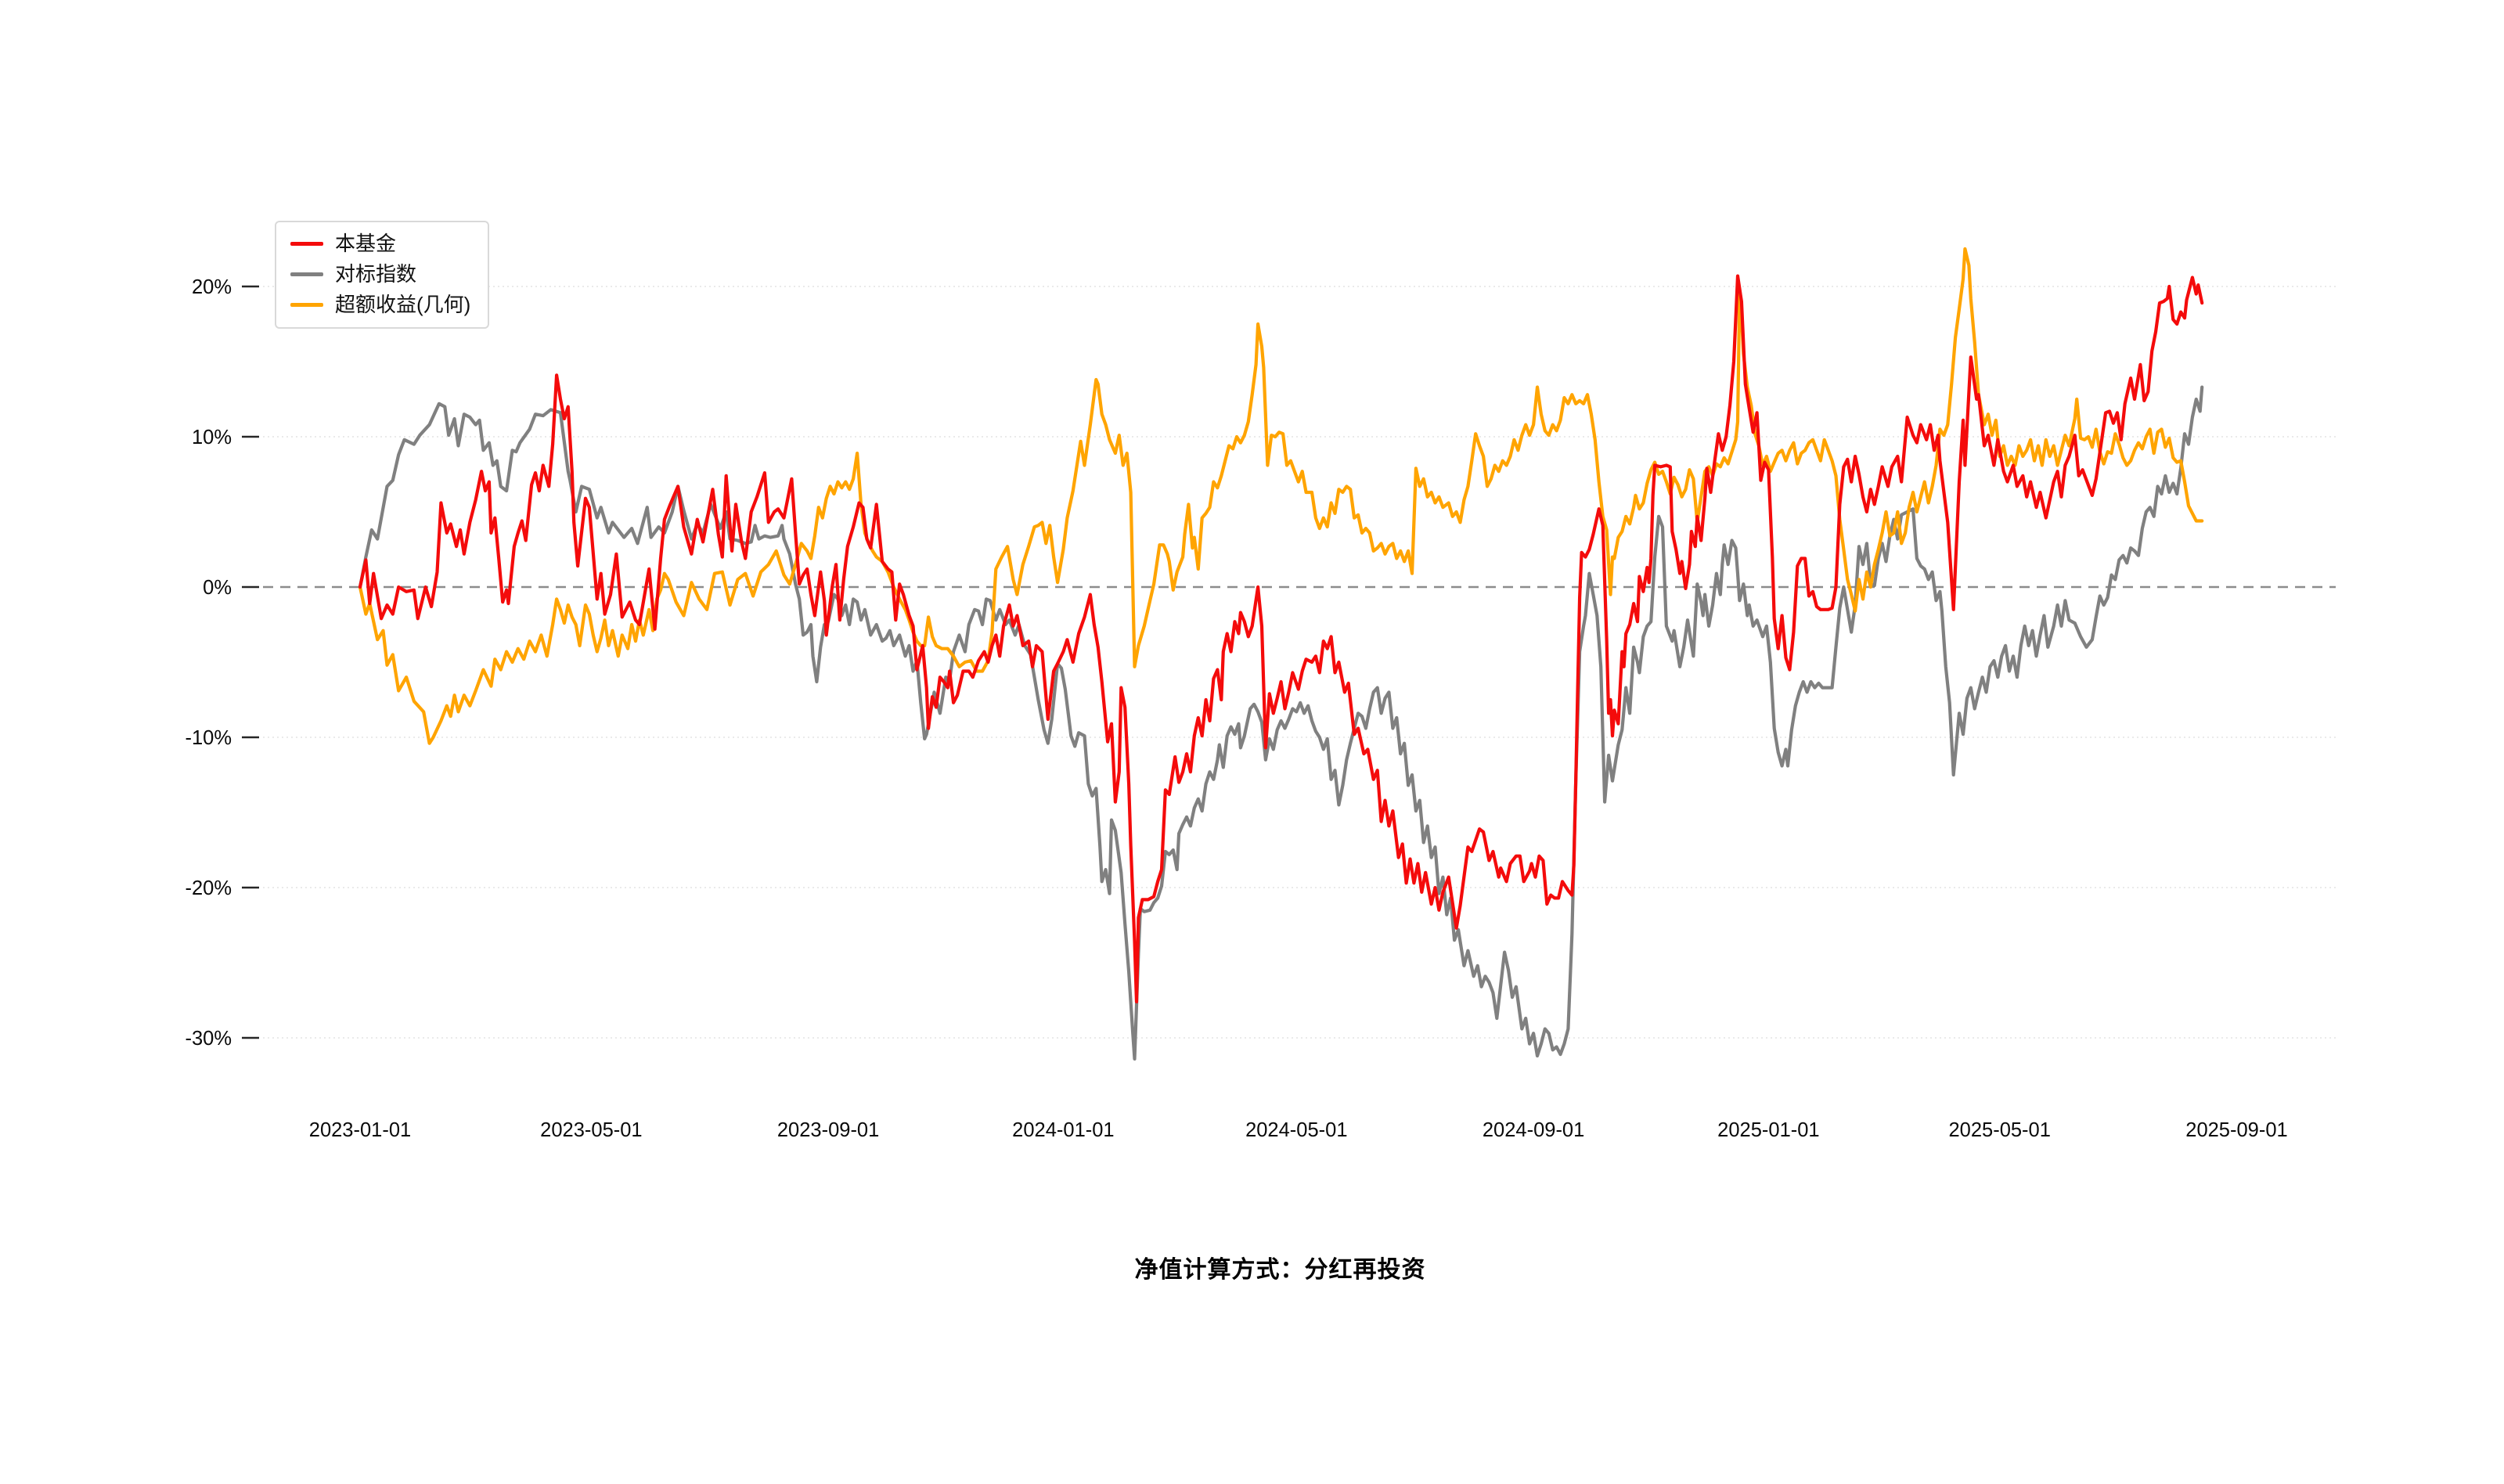 Image resolution: width=2504 pixels, height=1484 pixels. What do you see at coordinates (212, 437) in the screenshot?
I see `y-tick-label: 10%` at bounding box center [212, 437].